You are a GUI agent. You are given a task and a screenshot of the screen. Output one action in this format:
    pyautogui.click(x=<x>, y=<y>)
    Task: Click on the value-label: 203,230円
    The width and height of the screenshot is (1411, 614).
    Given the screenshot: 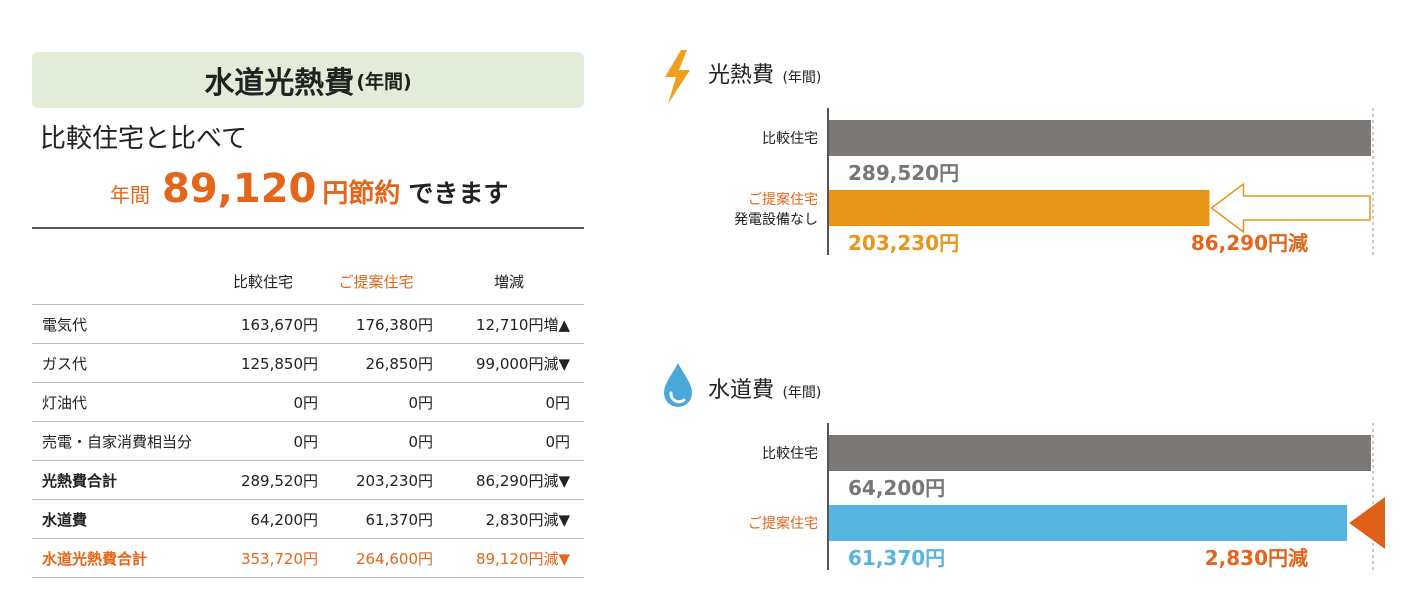 What is the action you would take?
    pyautogui.click(x=903, y=243)
    